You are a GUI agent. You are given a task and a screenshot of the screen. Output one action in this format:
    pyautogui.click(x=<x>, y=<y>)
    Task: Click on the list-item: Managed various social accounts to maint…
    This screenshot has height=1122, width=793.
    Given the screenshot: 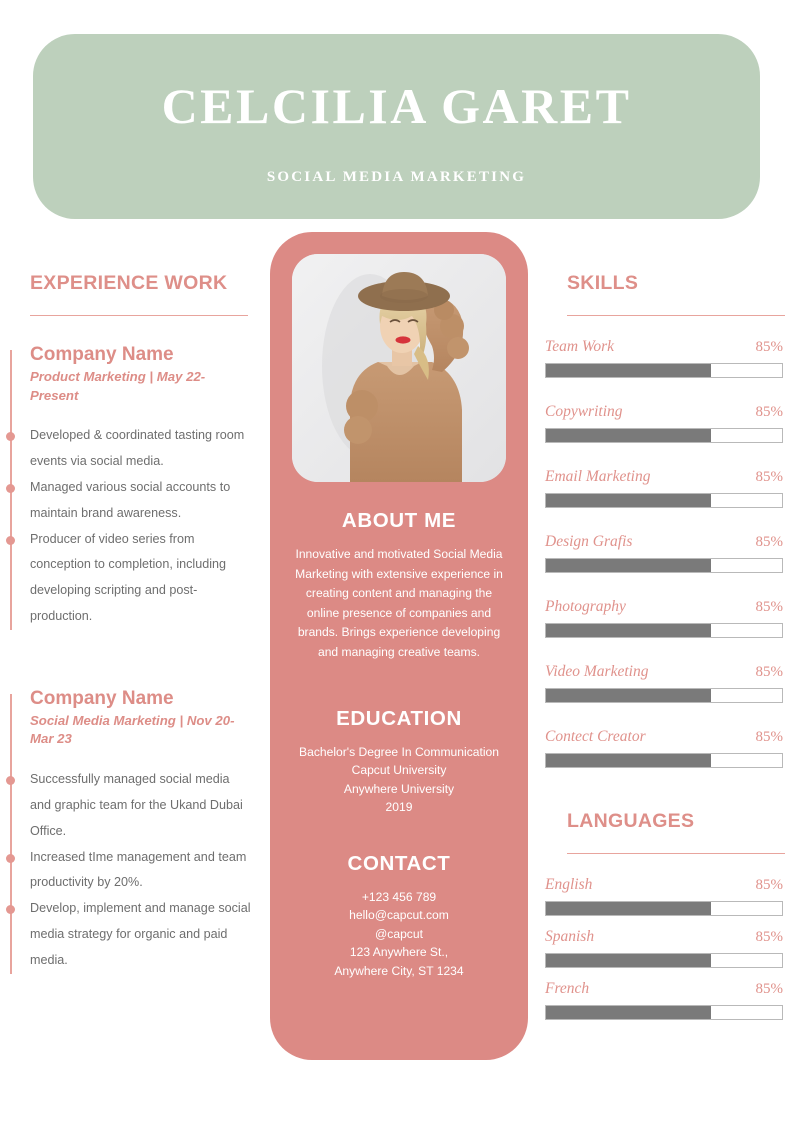 What is the action you would take?
    pyautogui.click(x=129, y=501)
    